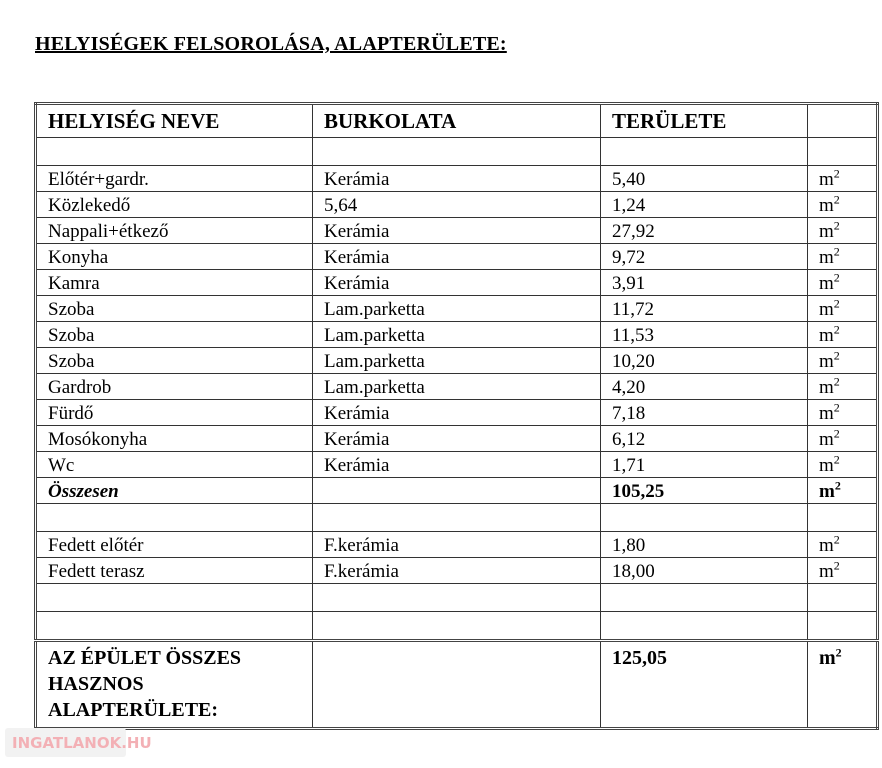  What do you see at coordinates (704, 544) in the screenshot?
I see `area: 1,80` at bounding box center [704, 544].